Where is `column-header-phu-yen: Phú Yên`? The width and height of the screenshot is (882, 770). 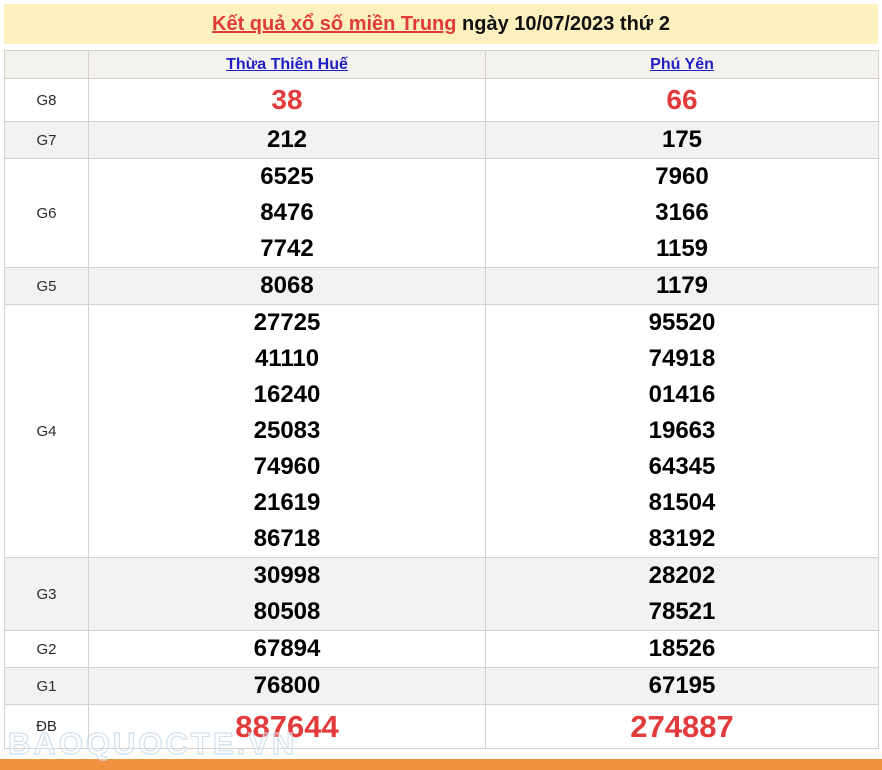
column-header-phu-yen: Phú Yên is located at coordinates (682, 64).